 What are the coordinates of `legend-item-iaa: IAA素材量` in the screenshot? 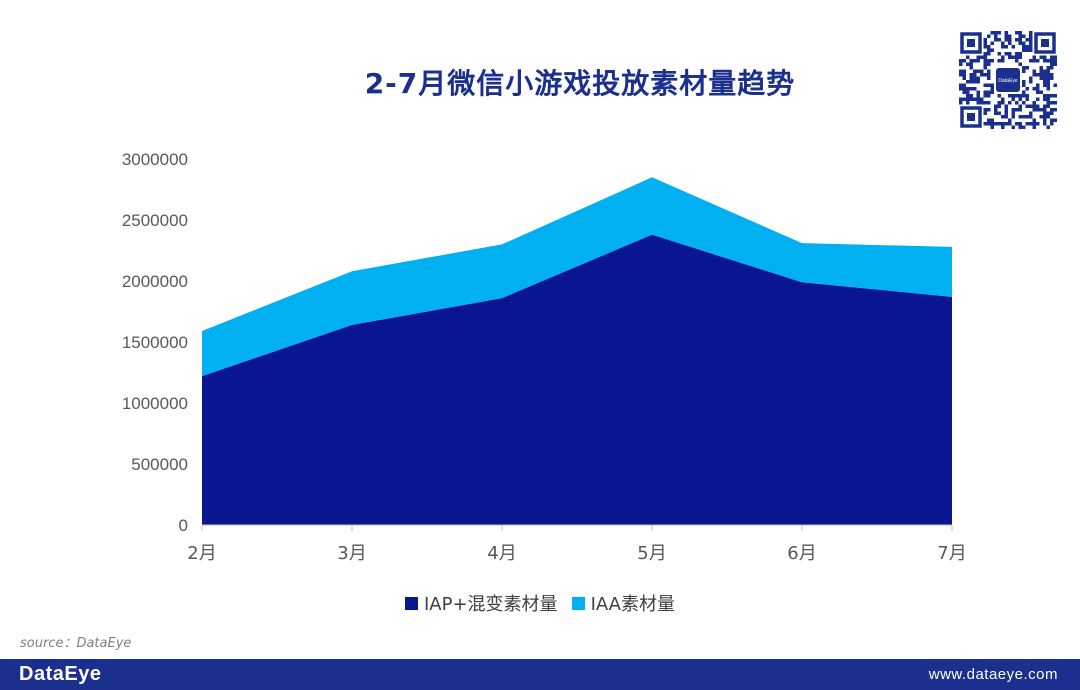 It's located at (623, 603).